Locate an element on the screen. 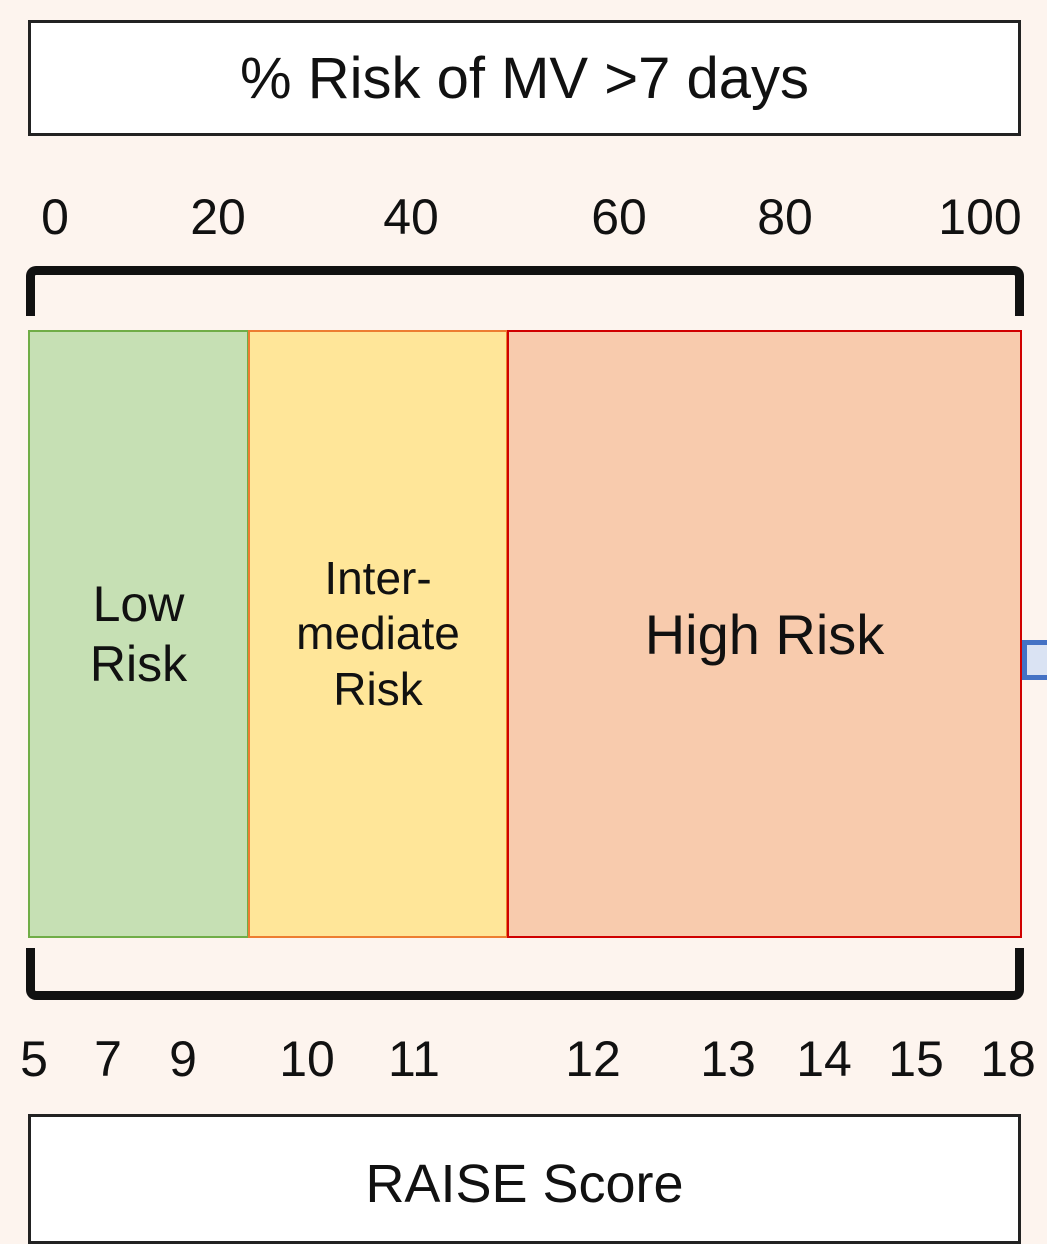 This screenshot has width=1047, height=1244. risk-axis-title: % Risk of MV >7 days is located at coordinates (524, 78).